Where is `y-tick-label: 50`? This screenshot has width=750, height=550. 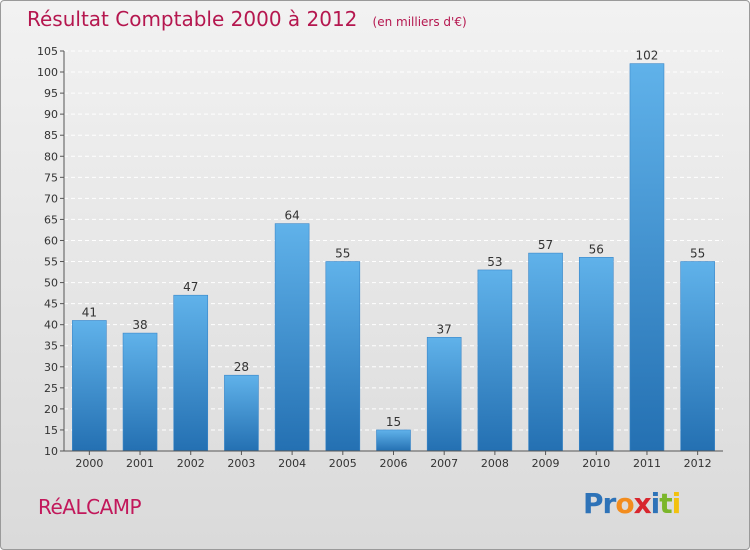
y-tick-label: 50 is located at coordinates (51, 283).